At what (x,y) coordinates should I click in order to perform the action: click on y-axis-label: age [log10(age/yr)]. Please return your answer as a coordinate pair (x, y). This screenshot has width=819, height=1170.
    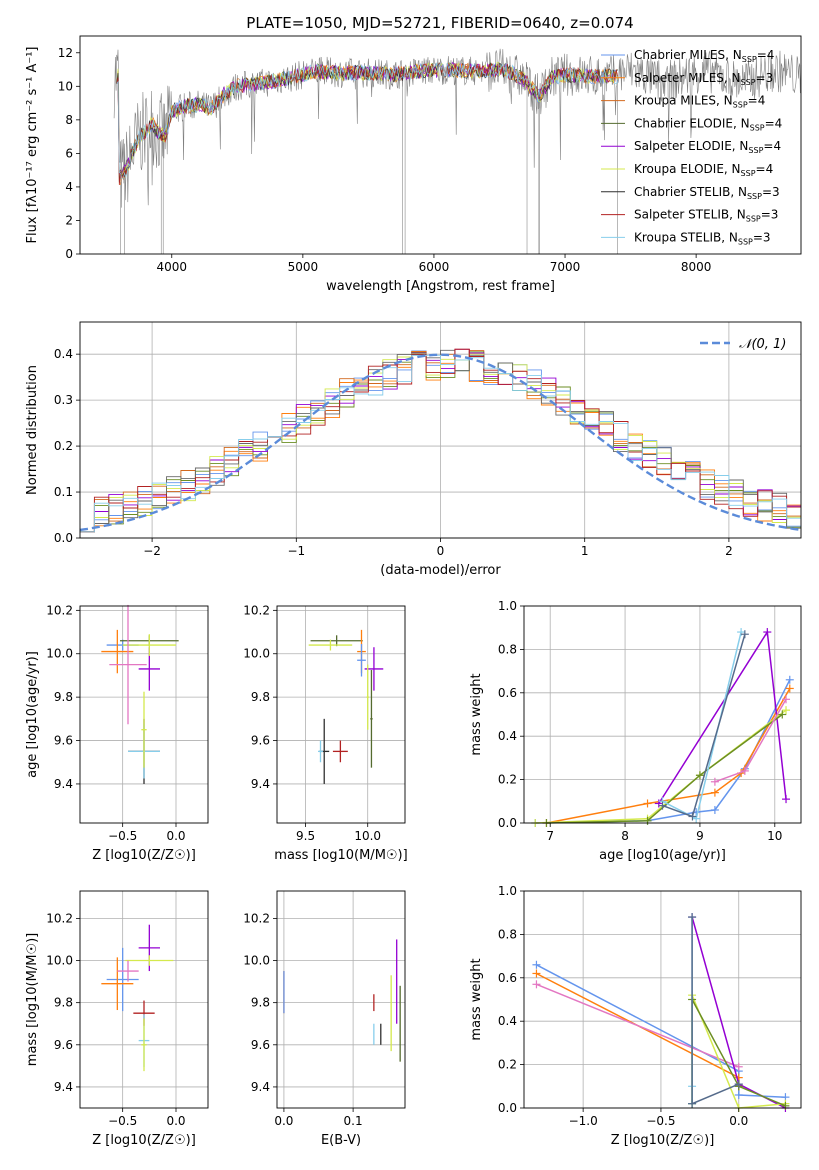
    Looking at the image, I should click on (32, 714).